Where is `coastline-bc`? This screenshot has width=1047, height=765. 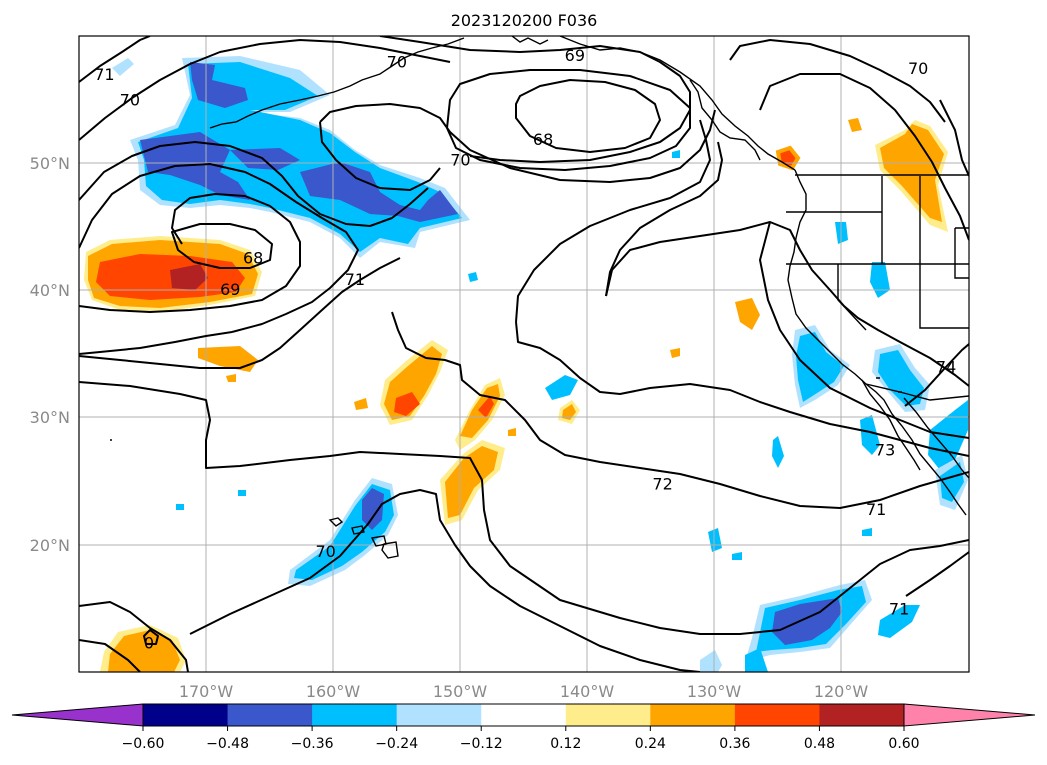
coastline-bc is located at coordinates (877, 342).